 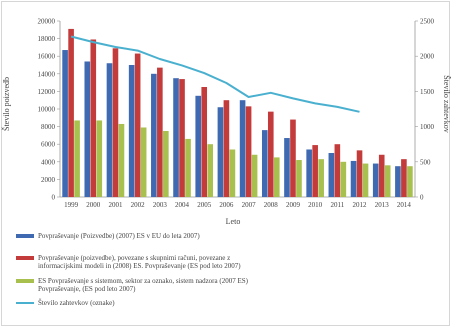 I want to click on x-tick-label: 2000, so click(x=93, y=205).